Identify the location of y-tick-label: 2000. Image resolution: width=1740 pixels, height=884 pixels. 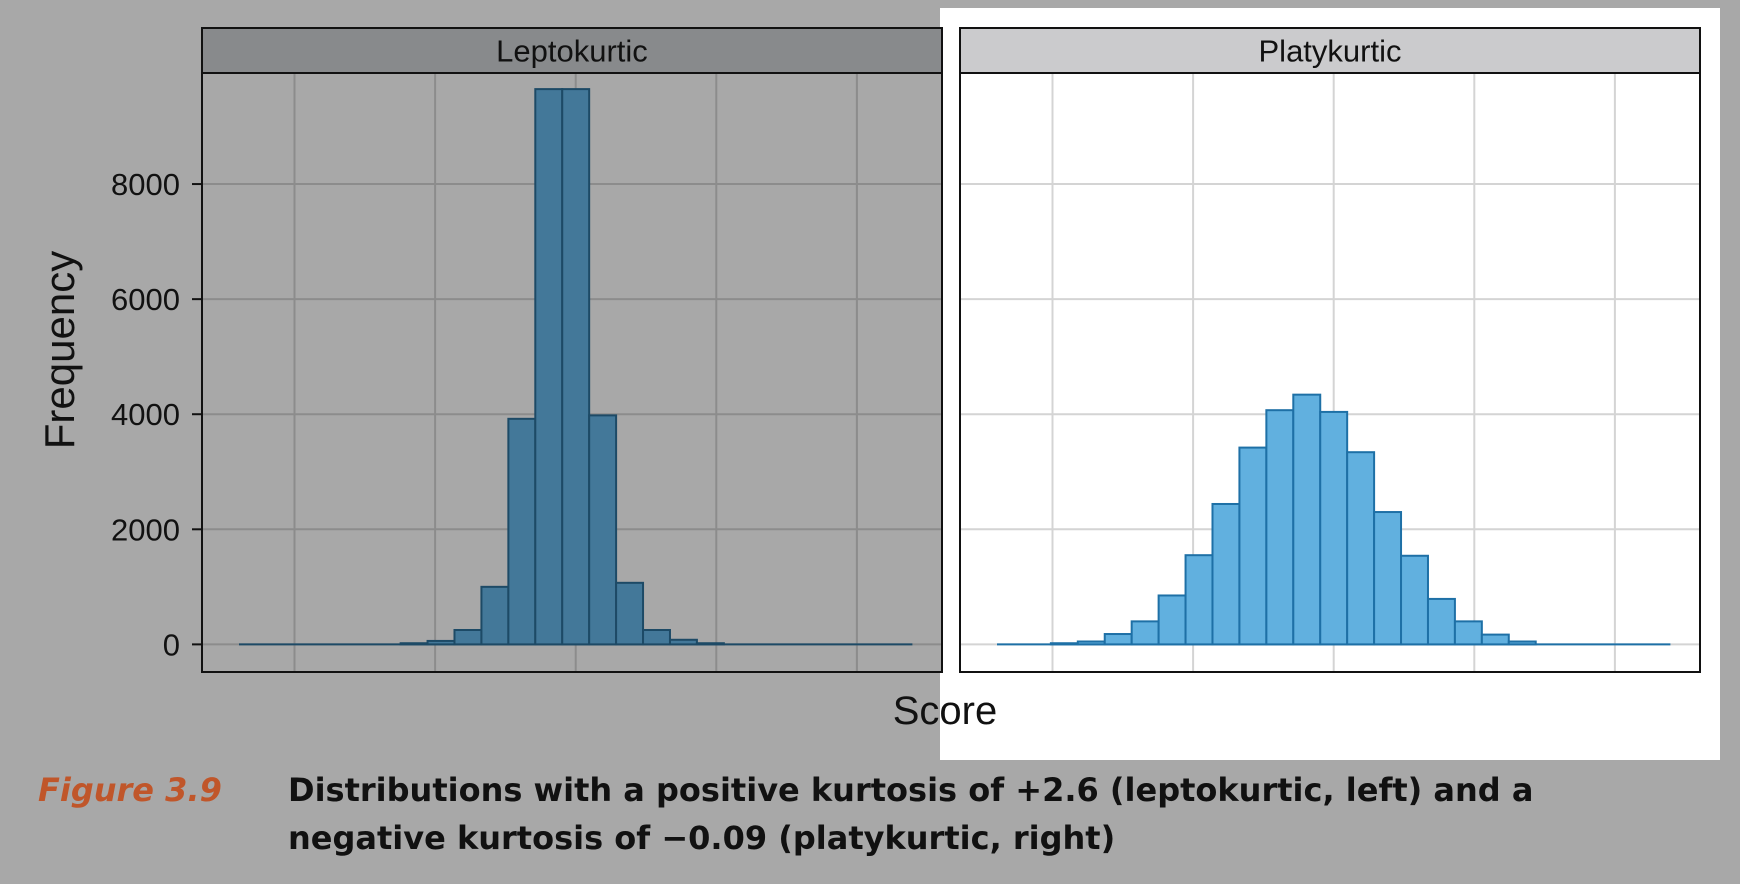
(145, 529).